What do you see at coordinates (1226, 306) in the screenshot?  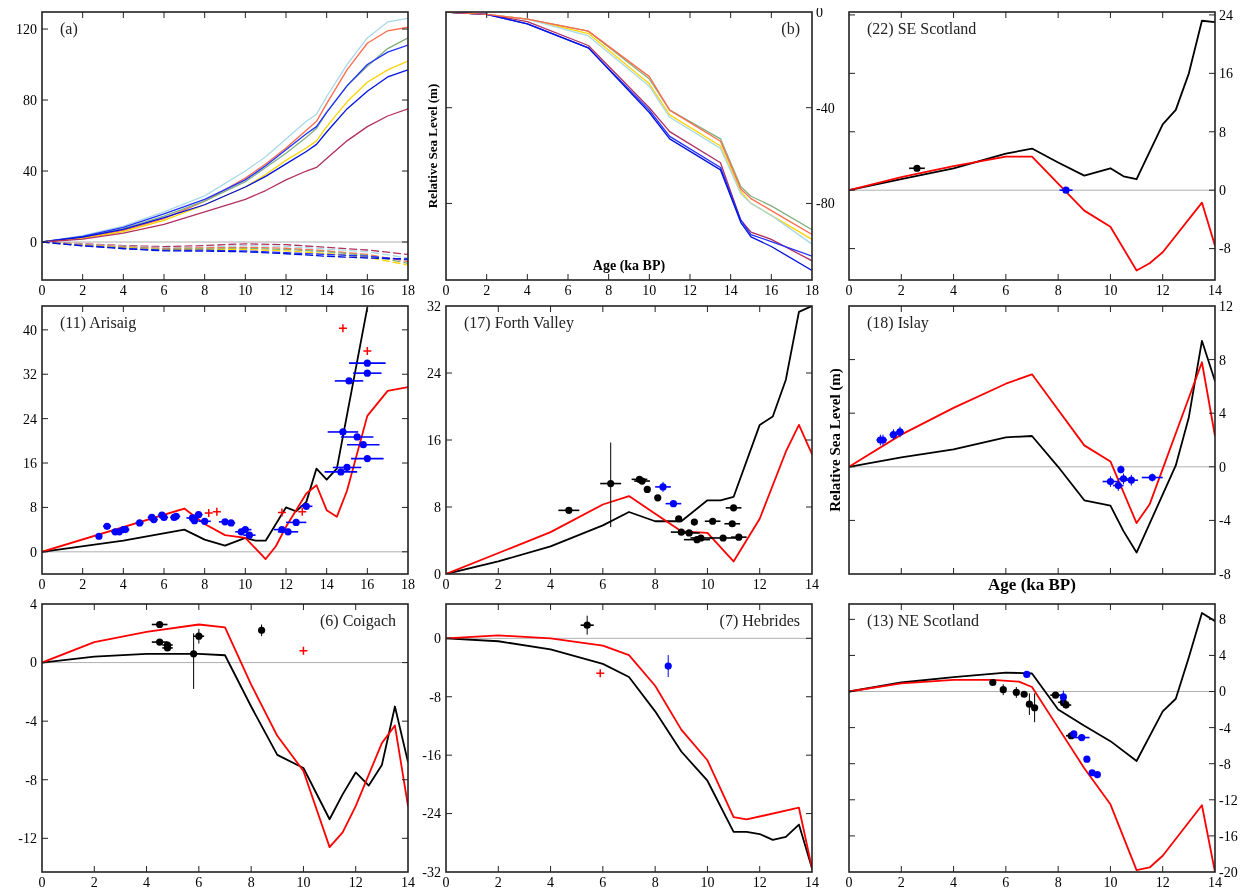 I see `y2-tick-label: 12` at bounding box center [1226, 306].